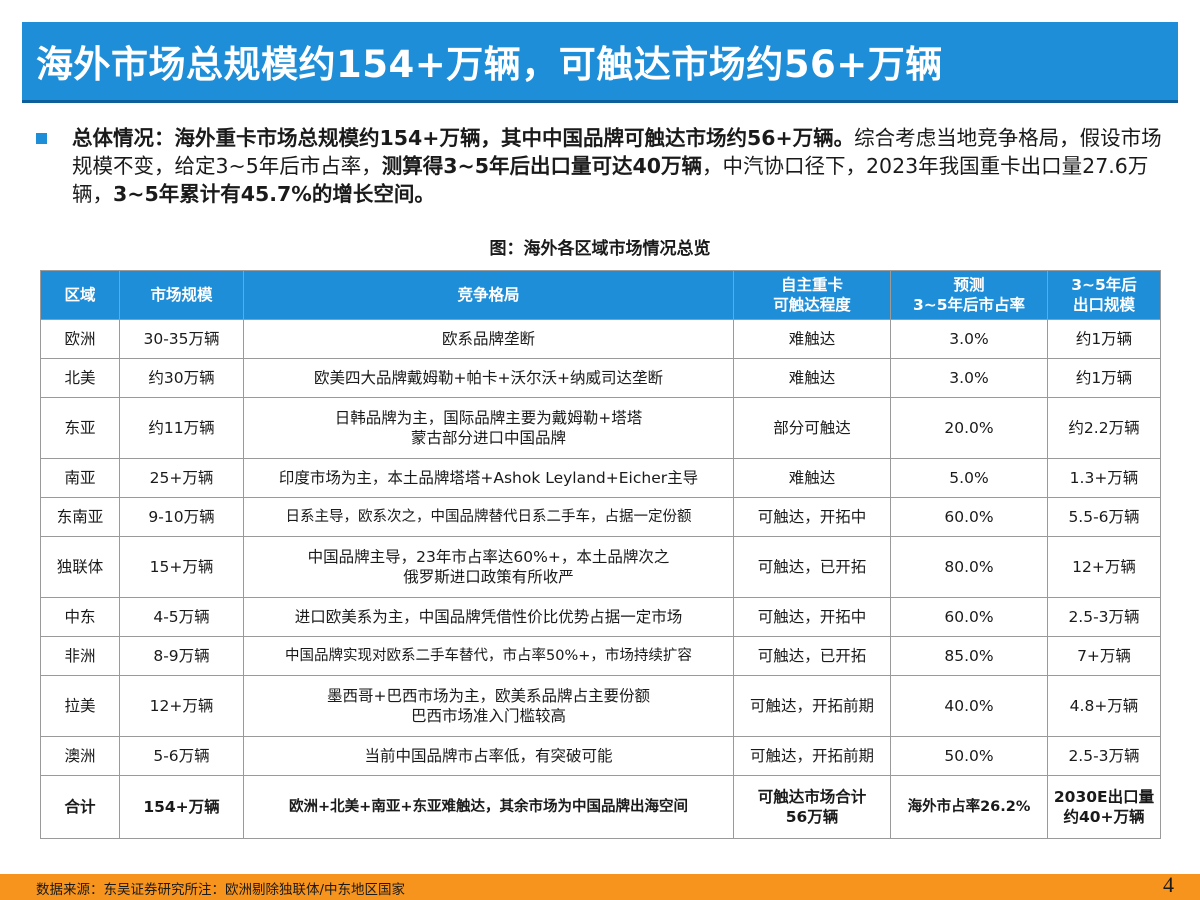  I want to click on total-export: 2030E出口量 约40+万辆, so click(1104, 807).